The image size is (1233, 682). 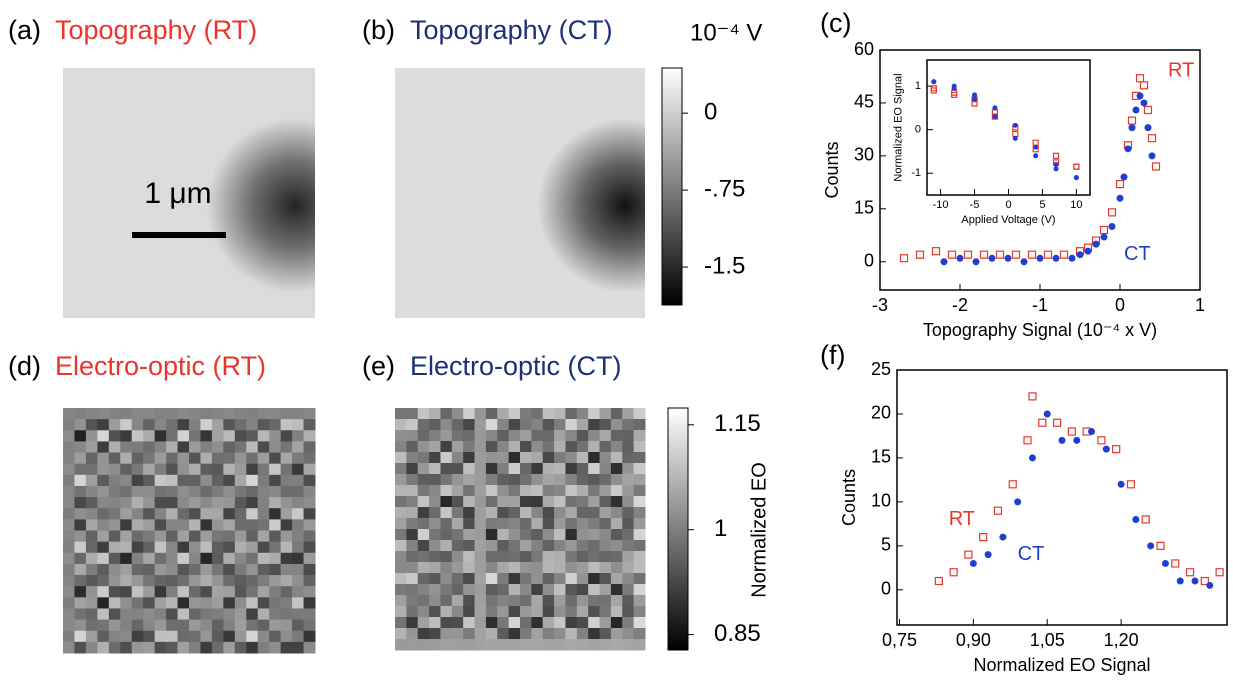 What do you see at coordinates (724, 188) in the screenshot?
I see `colorbar-tick-label: -.75` at bounding box center [724, 188].